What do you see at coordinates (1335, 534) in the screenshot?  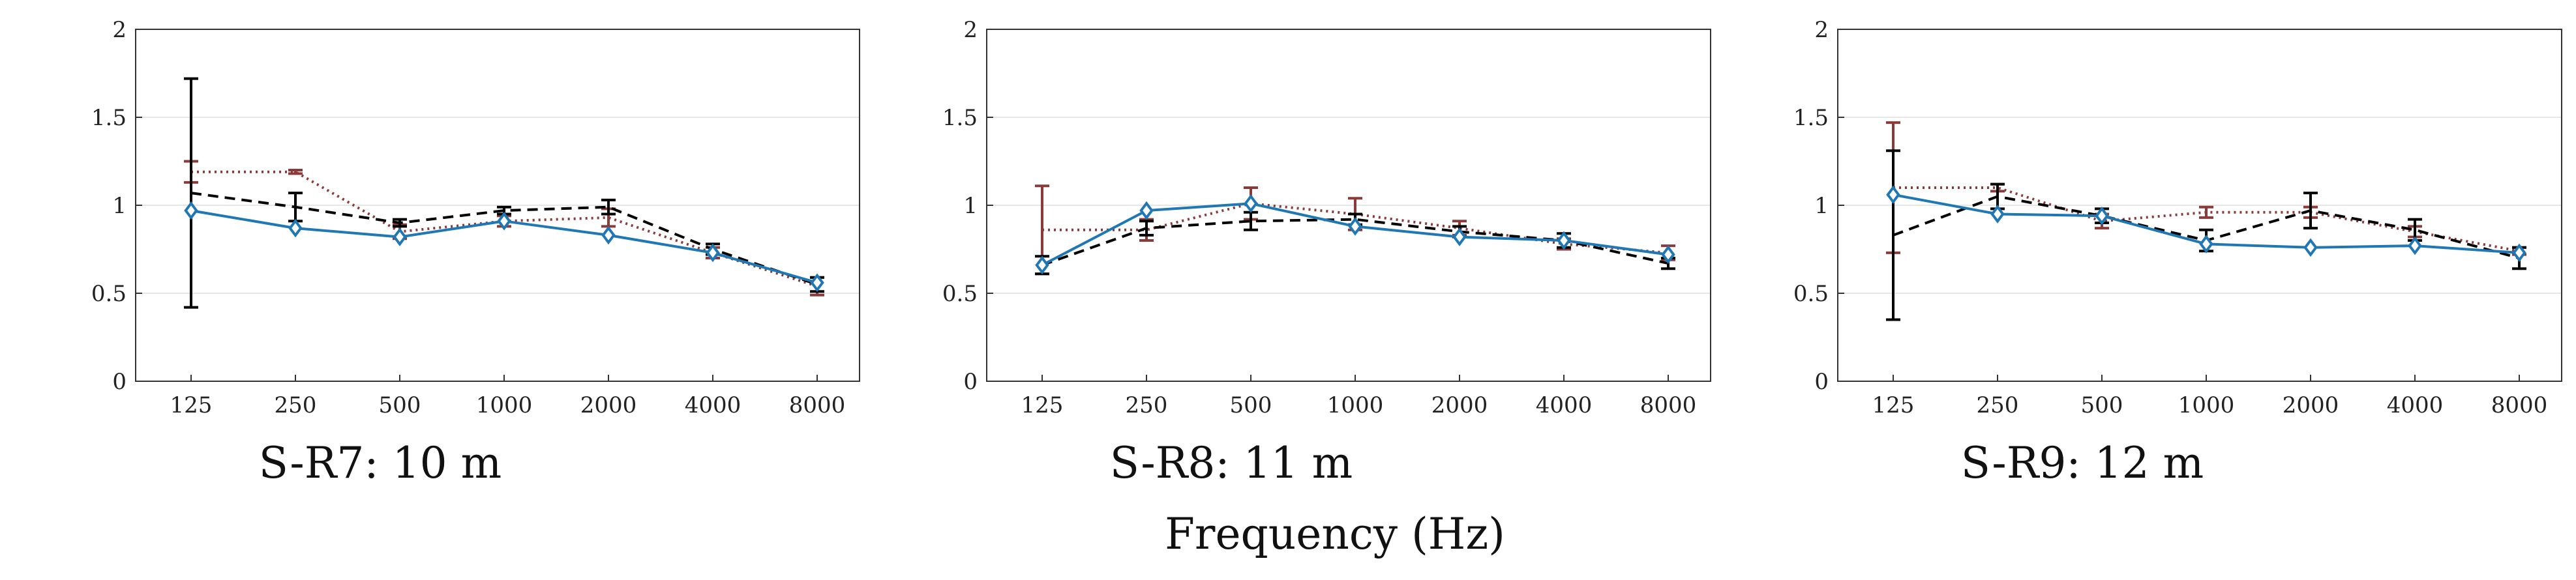 I see `x-axis-label: Frequency (Hz)` at bounding box center [1335, 534].